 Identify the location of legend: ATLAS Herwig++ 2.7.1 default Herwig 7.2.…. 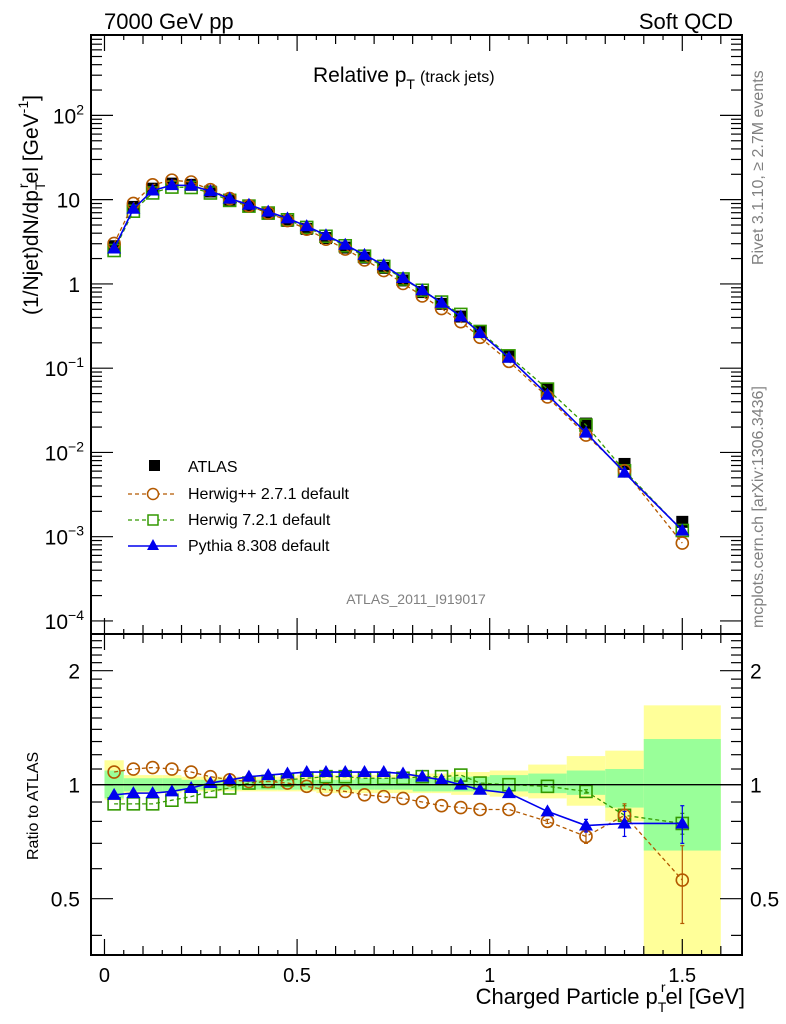
(239, 507).